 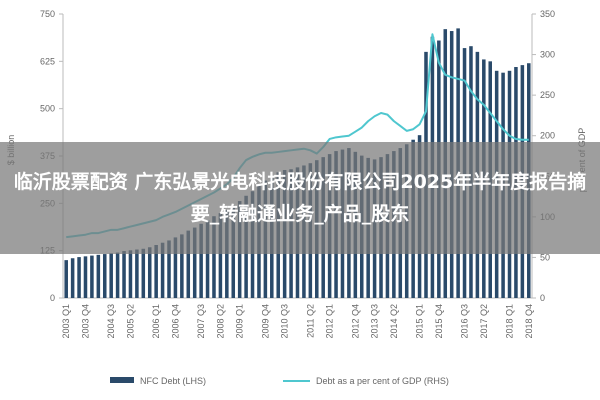 I want to click on x-tick-label: 2018 Q4, so click(x=529, y=321).